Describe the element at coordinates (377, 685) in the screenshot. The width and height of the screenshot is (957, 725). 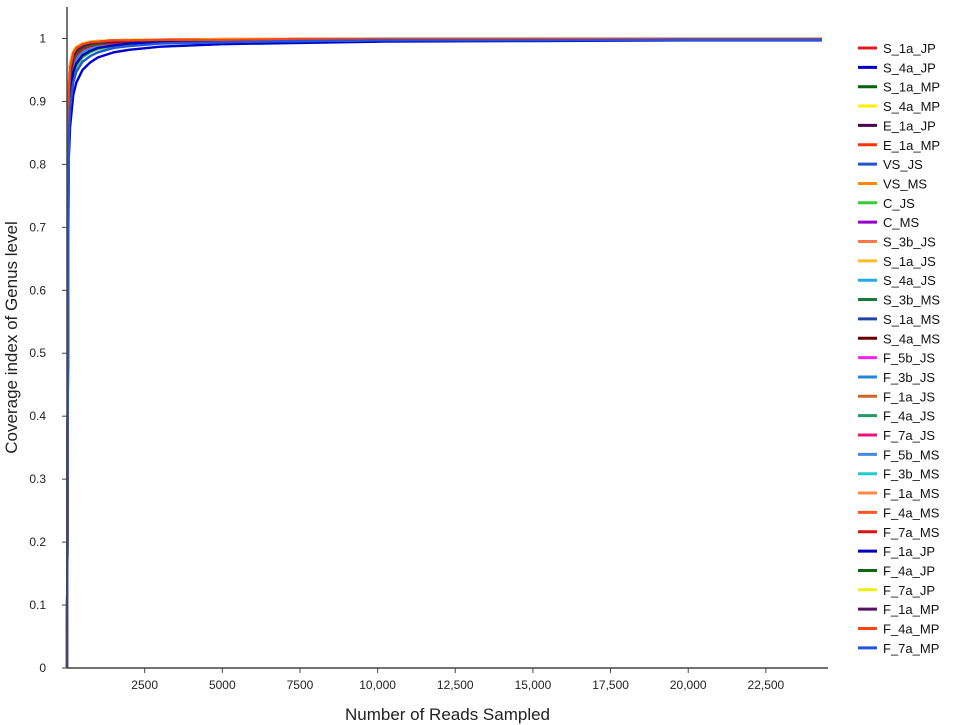
I see `x-tick-label: 10,000` at that location.